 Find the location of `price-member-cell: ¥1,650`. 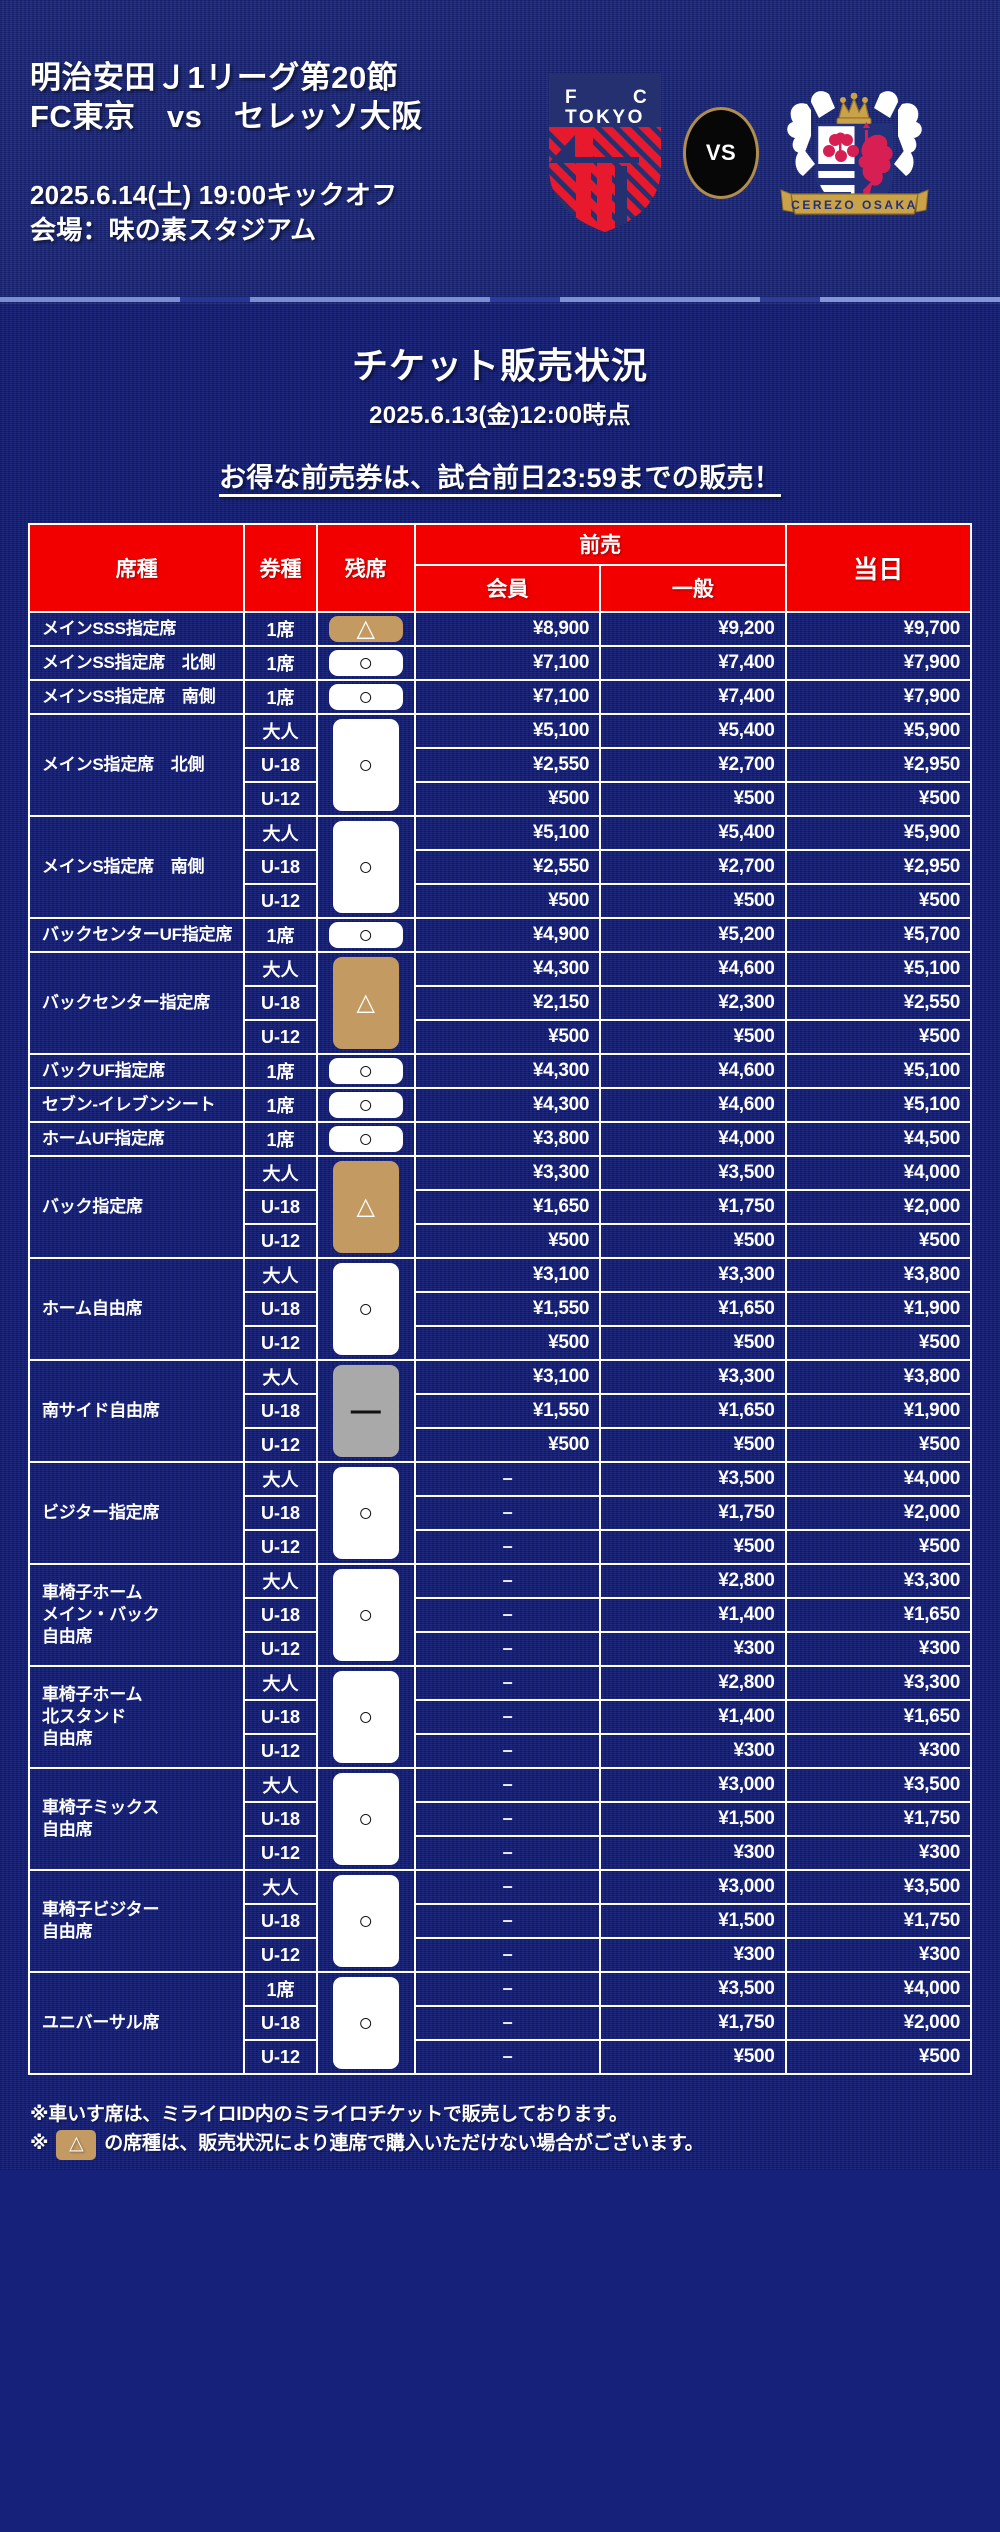

price-member-cell: ¥1,650 is located at coordinates (507, 1207).